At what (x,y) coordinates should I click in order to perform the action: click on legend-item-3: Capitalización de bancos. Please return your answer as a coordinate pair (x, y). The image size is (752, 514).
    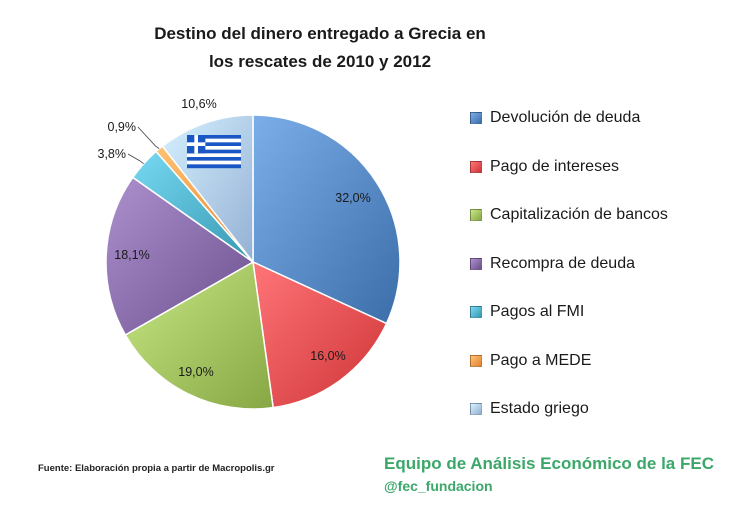
    Looking at the image, I should click on (569, 215).